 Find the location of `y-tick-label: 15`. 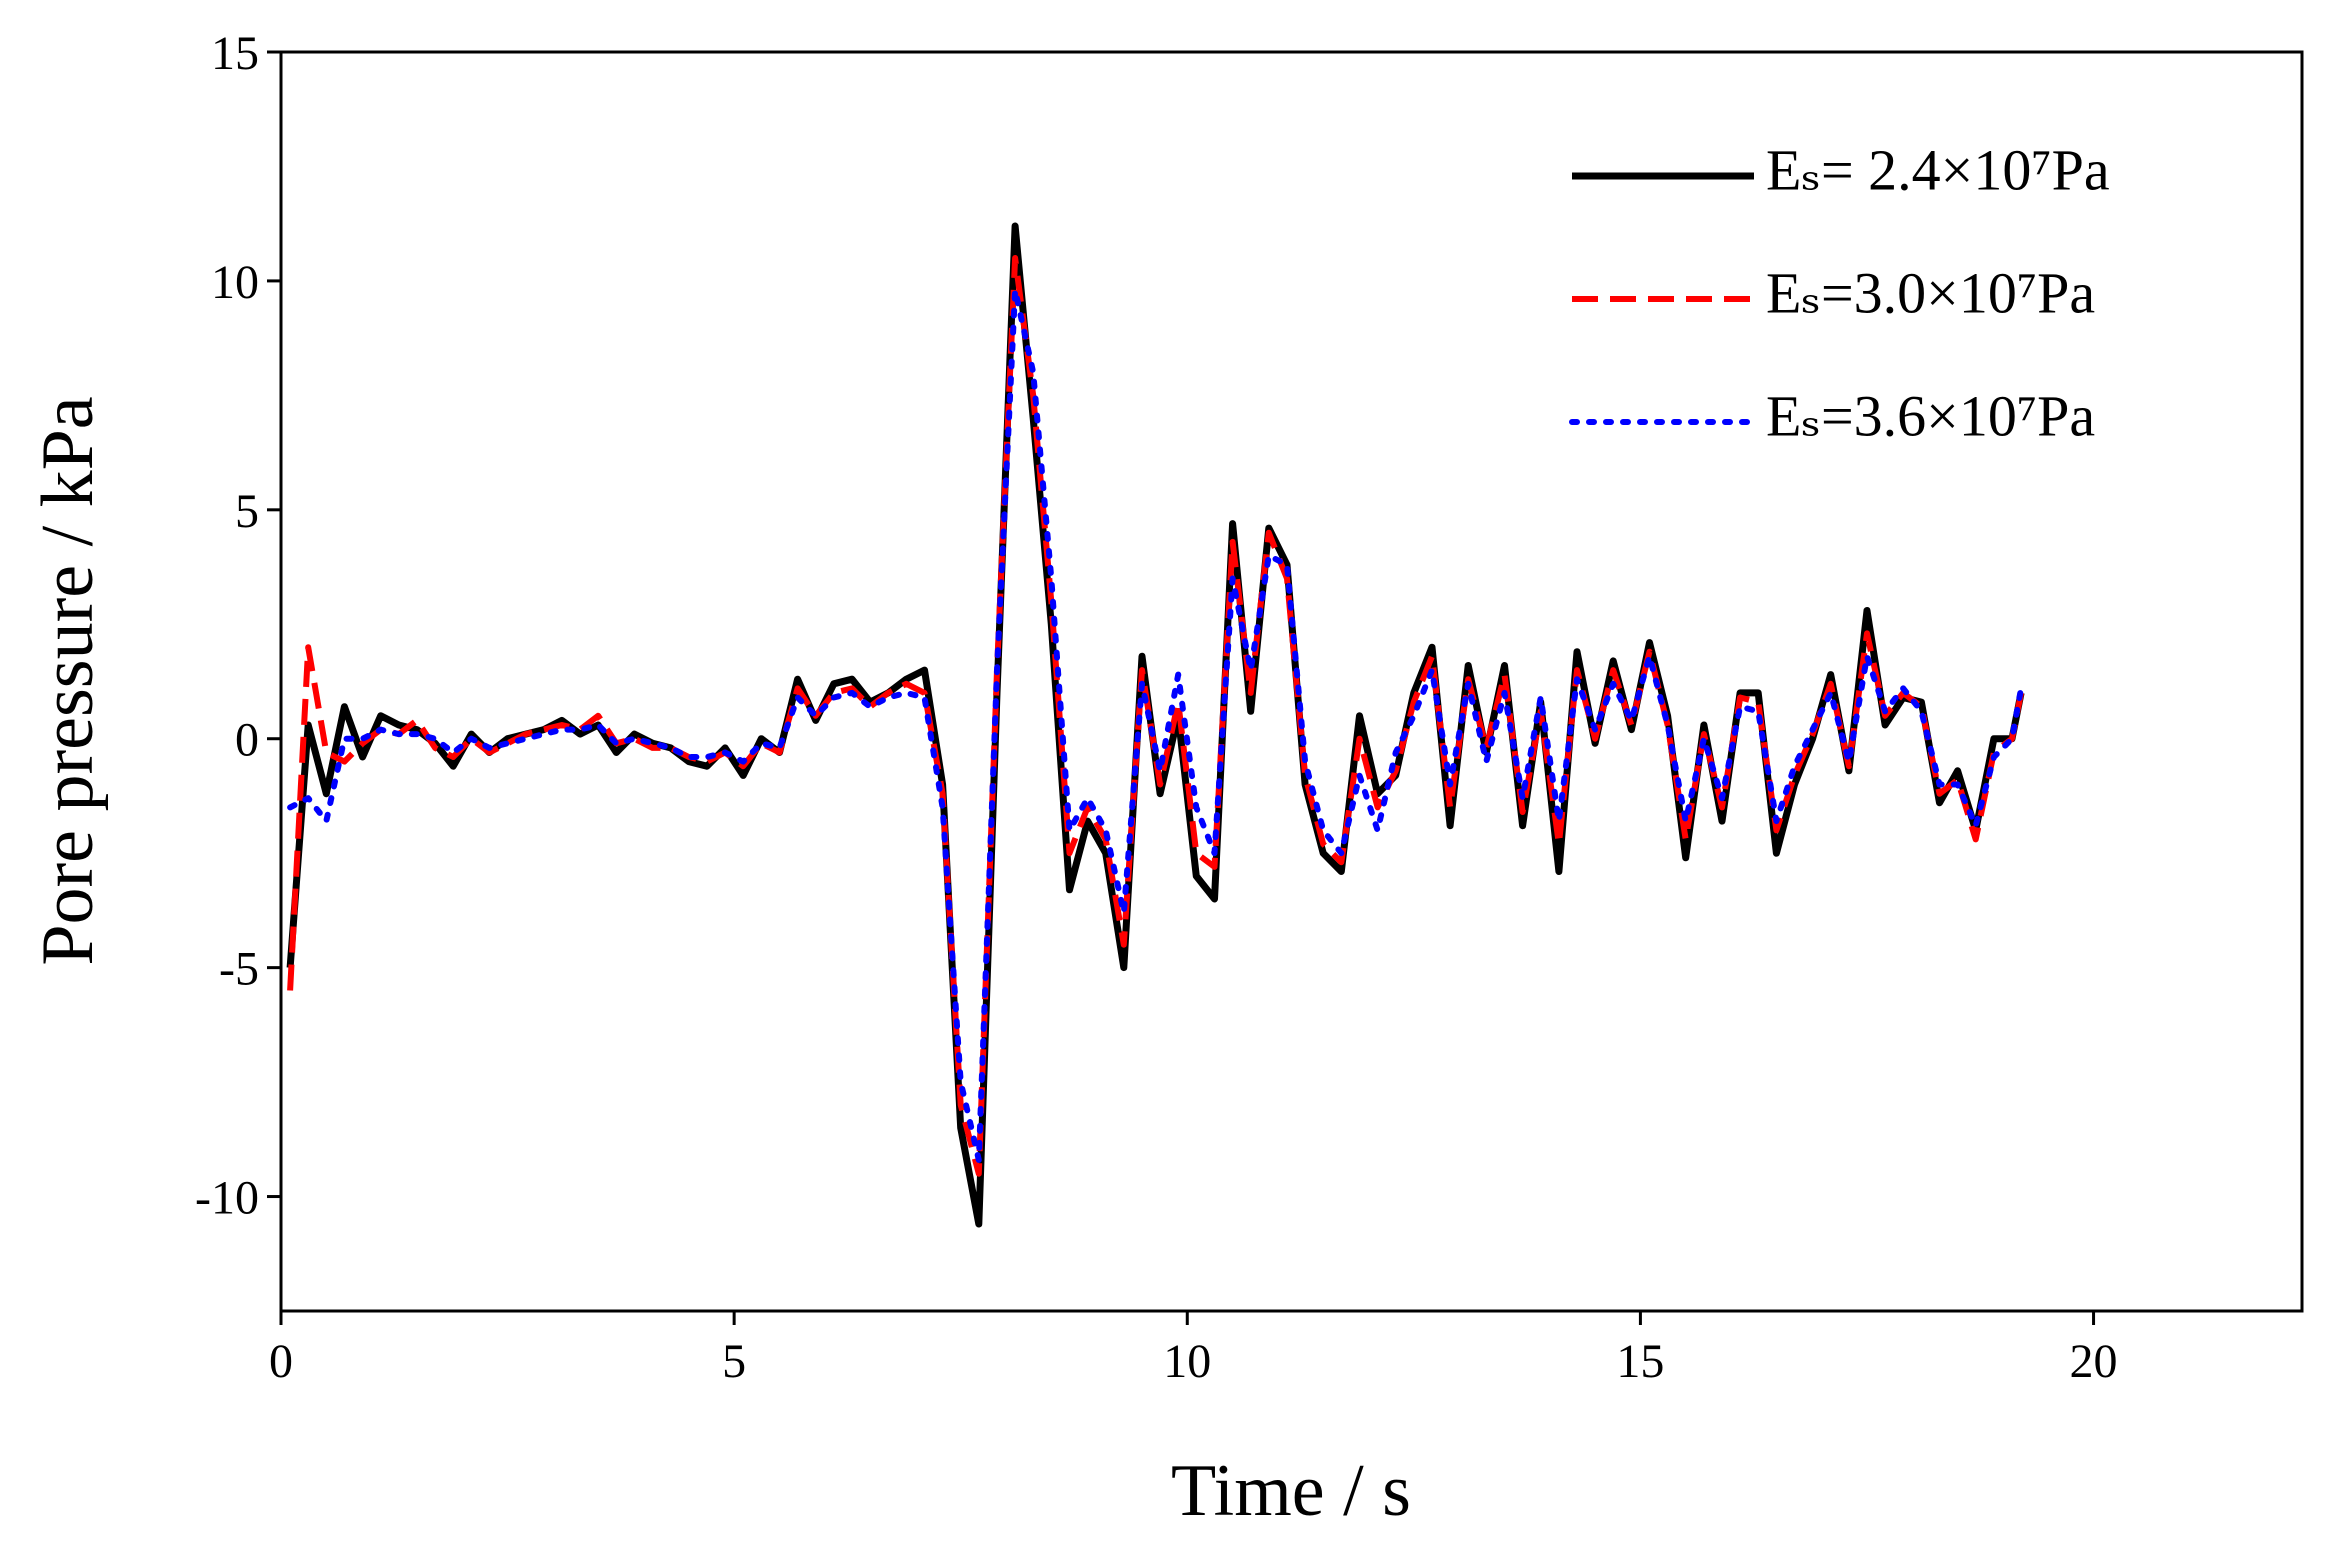

y-tick-label: 15 is located at coordinates (235, 53).